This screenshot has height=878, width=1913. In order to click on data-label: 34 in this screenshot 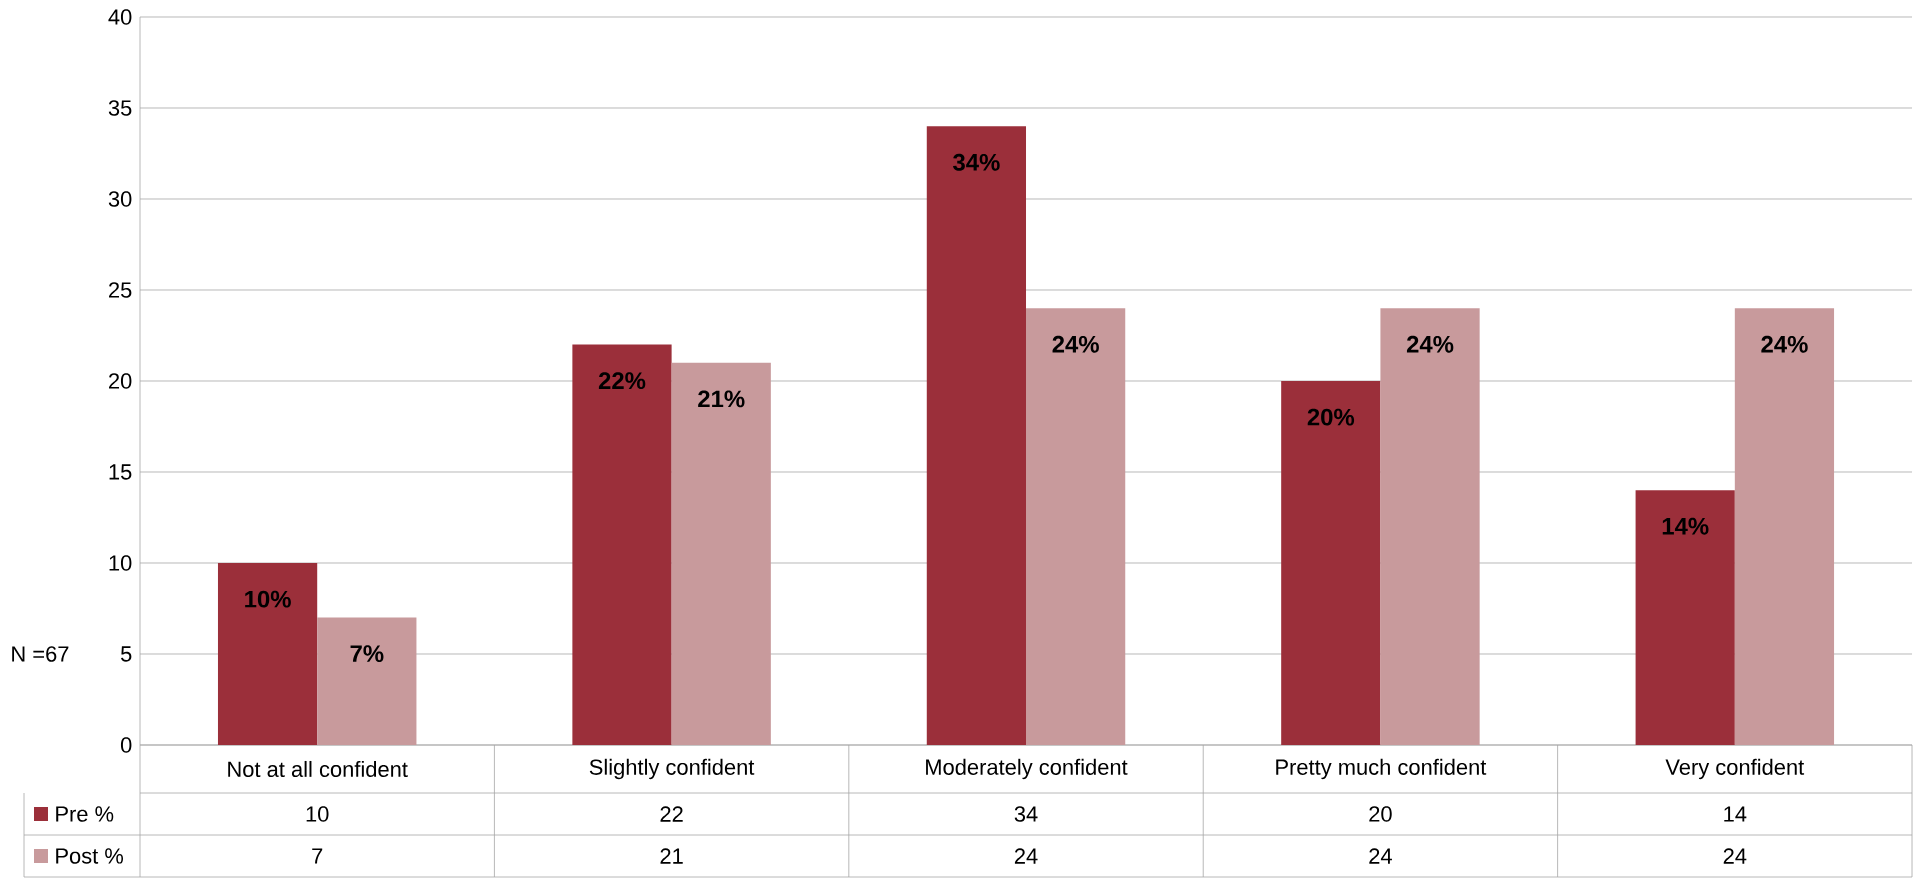, I will do `click(1026, 814)`.